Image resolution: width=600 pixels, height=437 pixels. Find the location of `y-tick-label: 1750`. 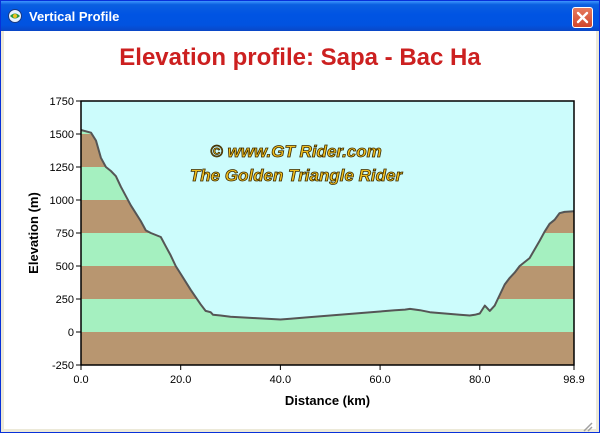

y-tick-label: 1750 is located at coordinates (62, 102).